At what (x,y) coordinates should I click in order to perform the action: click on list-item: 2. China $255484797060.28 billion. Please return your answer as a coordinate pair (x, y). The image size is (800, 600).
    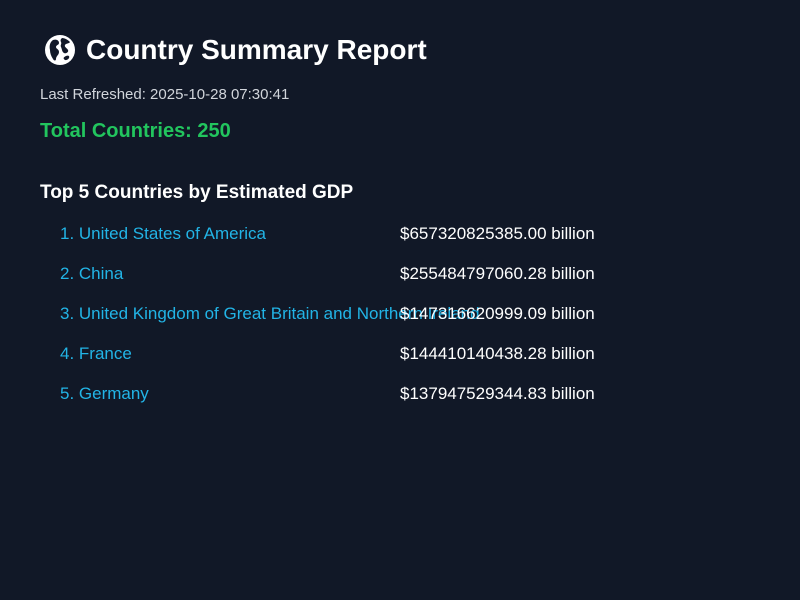
    Looking at the image, I should click on (410, 282).